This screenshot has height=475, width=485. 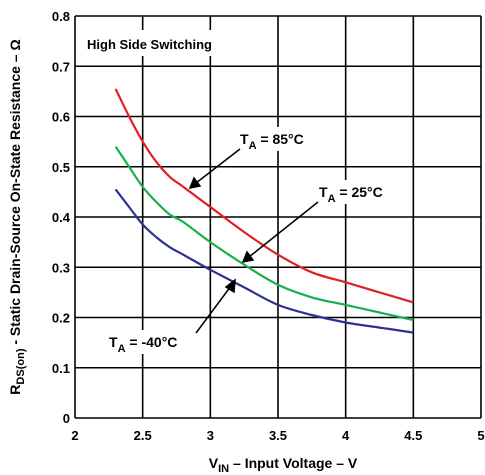 I want to click on legend-text-minus40c: TA = -40°C, so click(x=143, y=344).